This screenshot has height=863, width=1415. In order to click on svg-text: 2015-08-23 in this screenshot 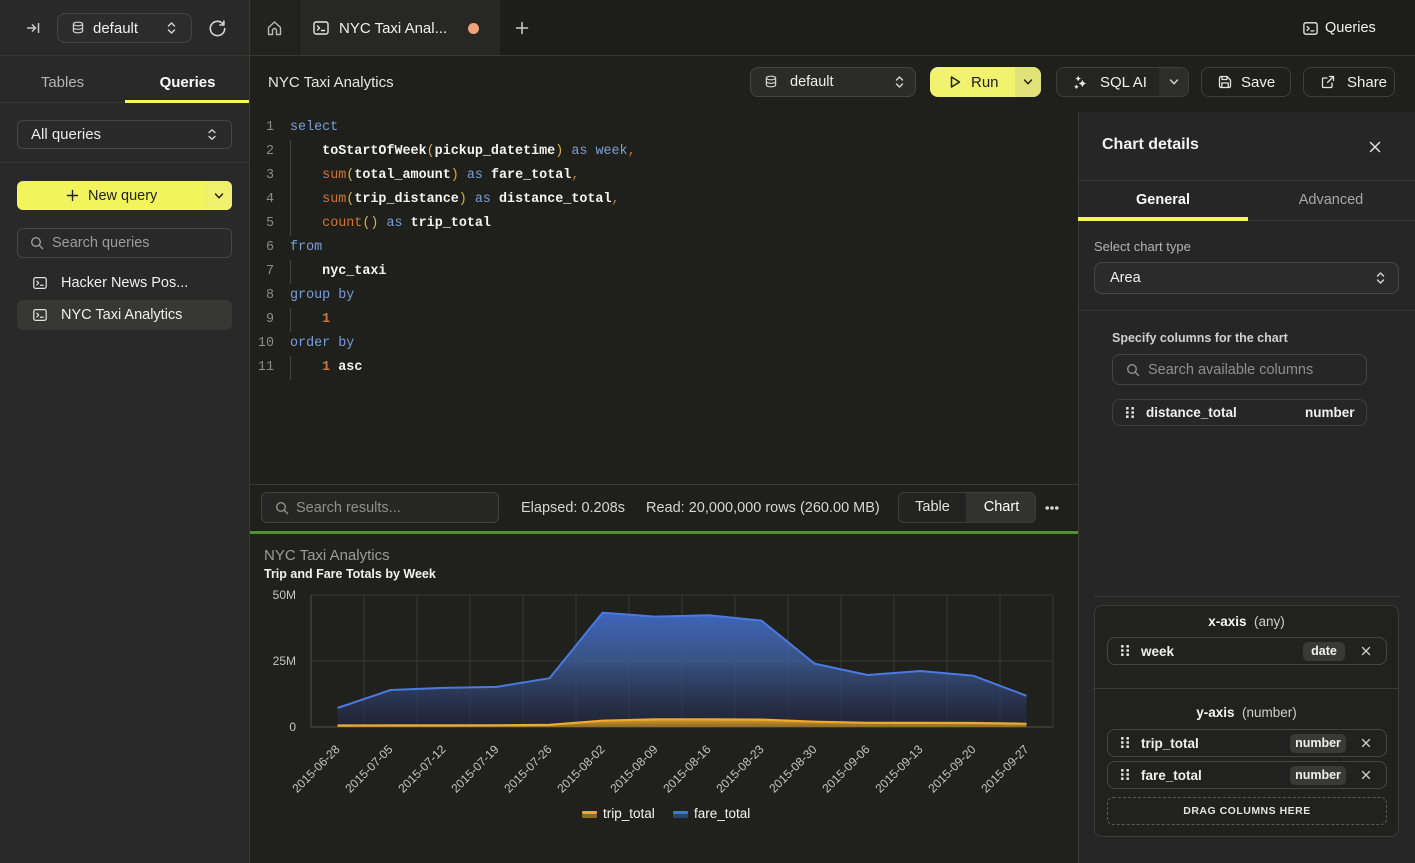, I will do `click(740, 769)`.